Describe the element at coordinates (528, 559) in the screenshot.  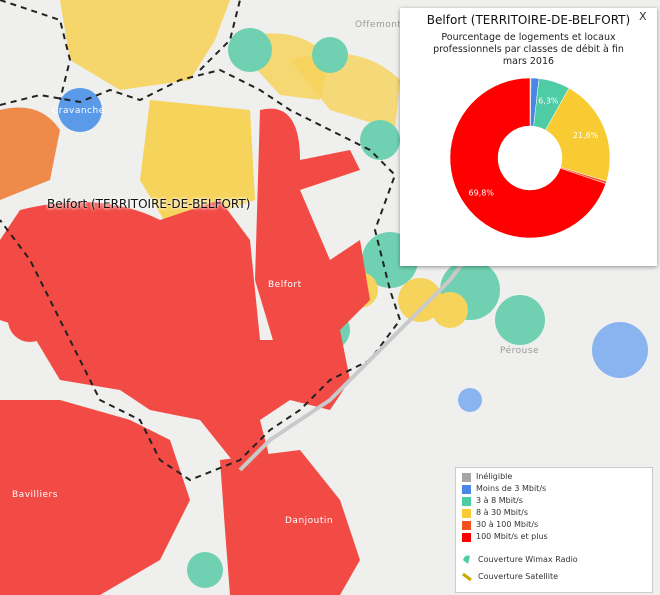
I see `legend-label: Couverture Wimax Radio` at that location.